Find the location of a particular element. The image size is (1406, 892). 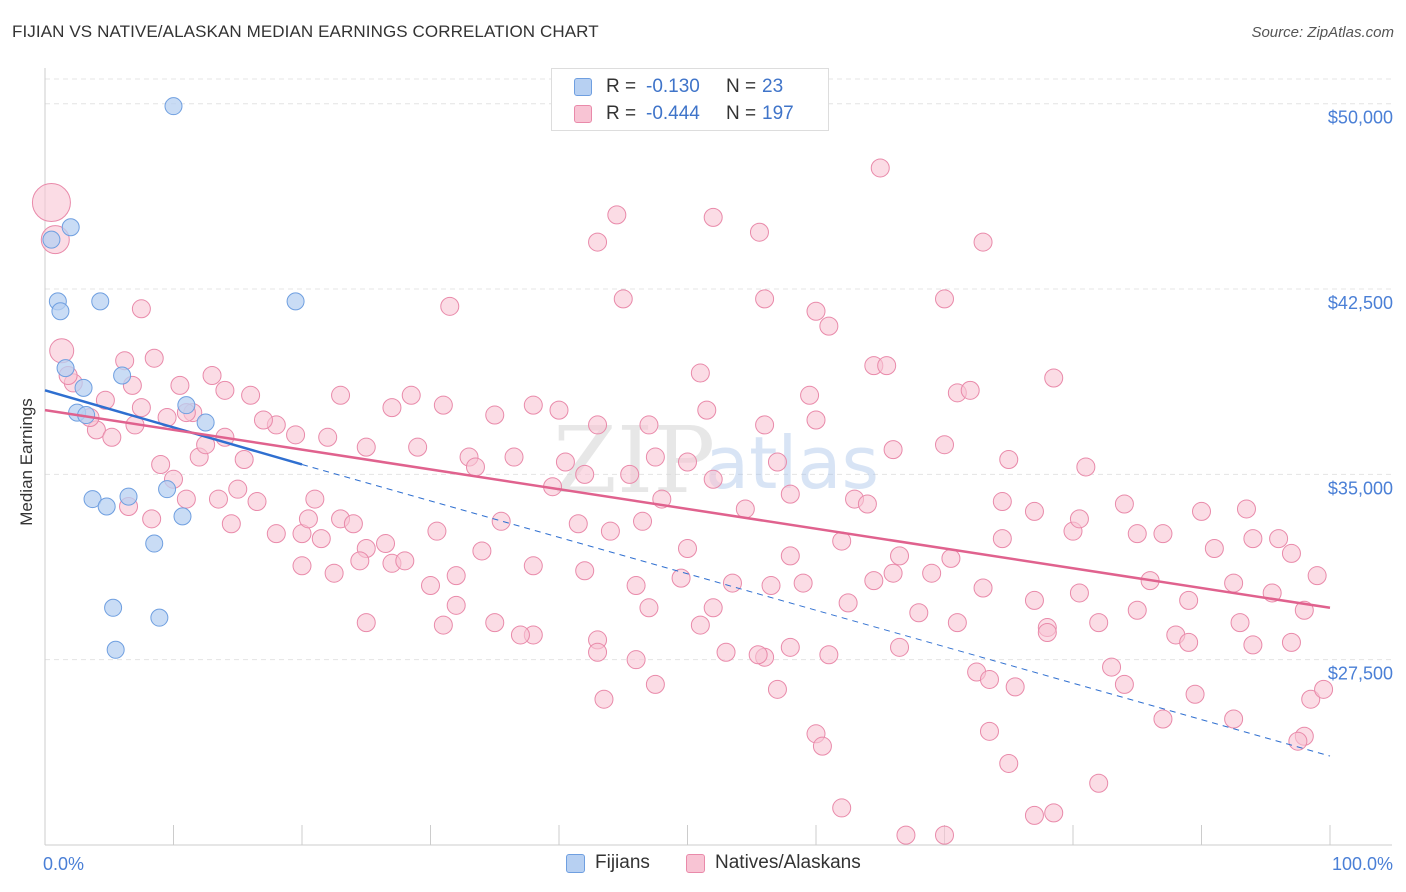

legend-row-fijians: R = -0.130 N = 23 is located at coordinates (678, 87).